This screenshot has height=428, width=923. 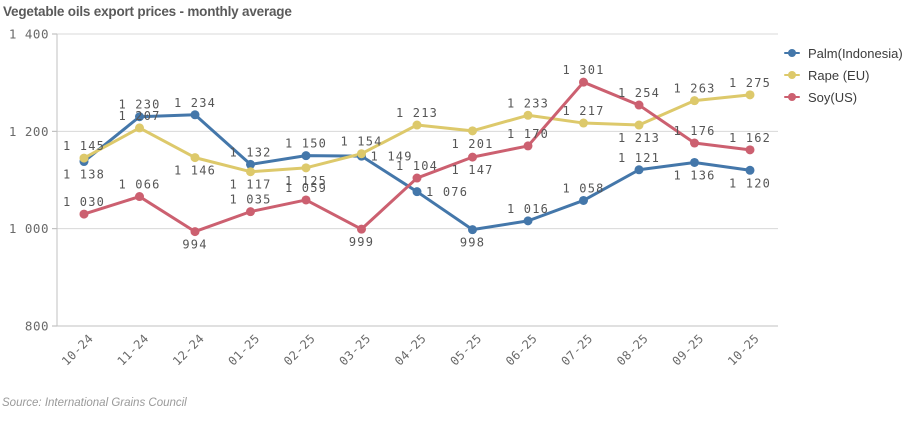 I want to click on y-axis-label: 800, so click(x=37, y=326).